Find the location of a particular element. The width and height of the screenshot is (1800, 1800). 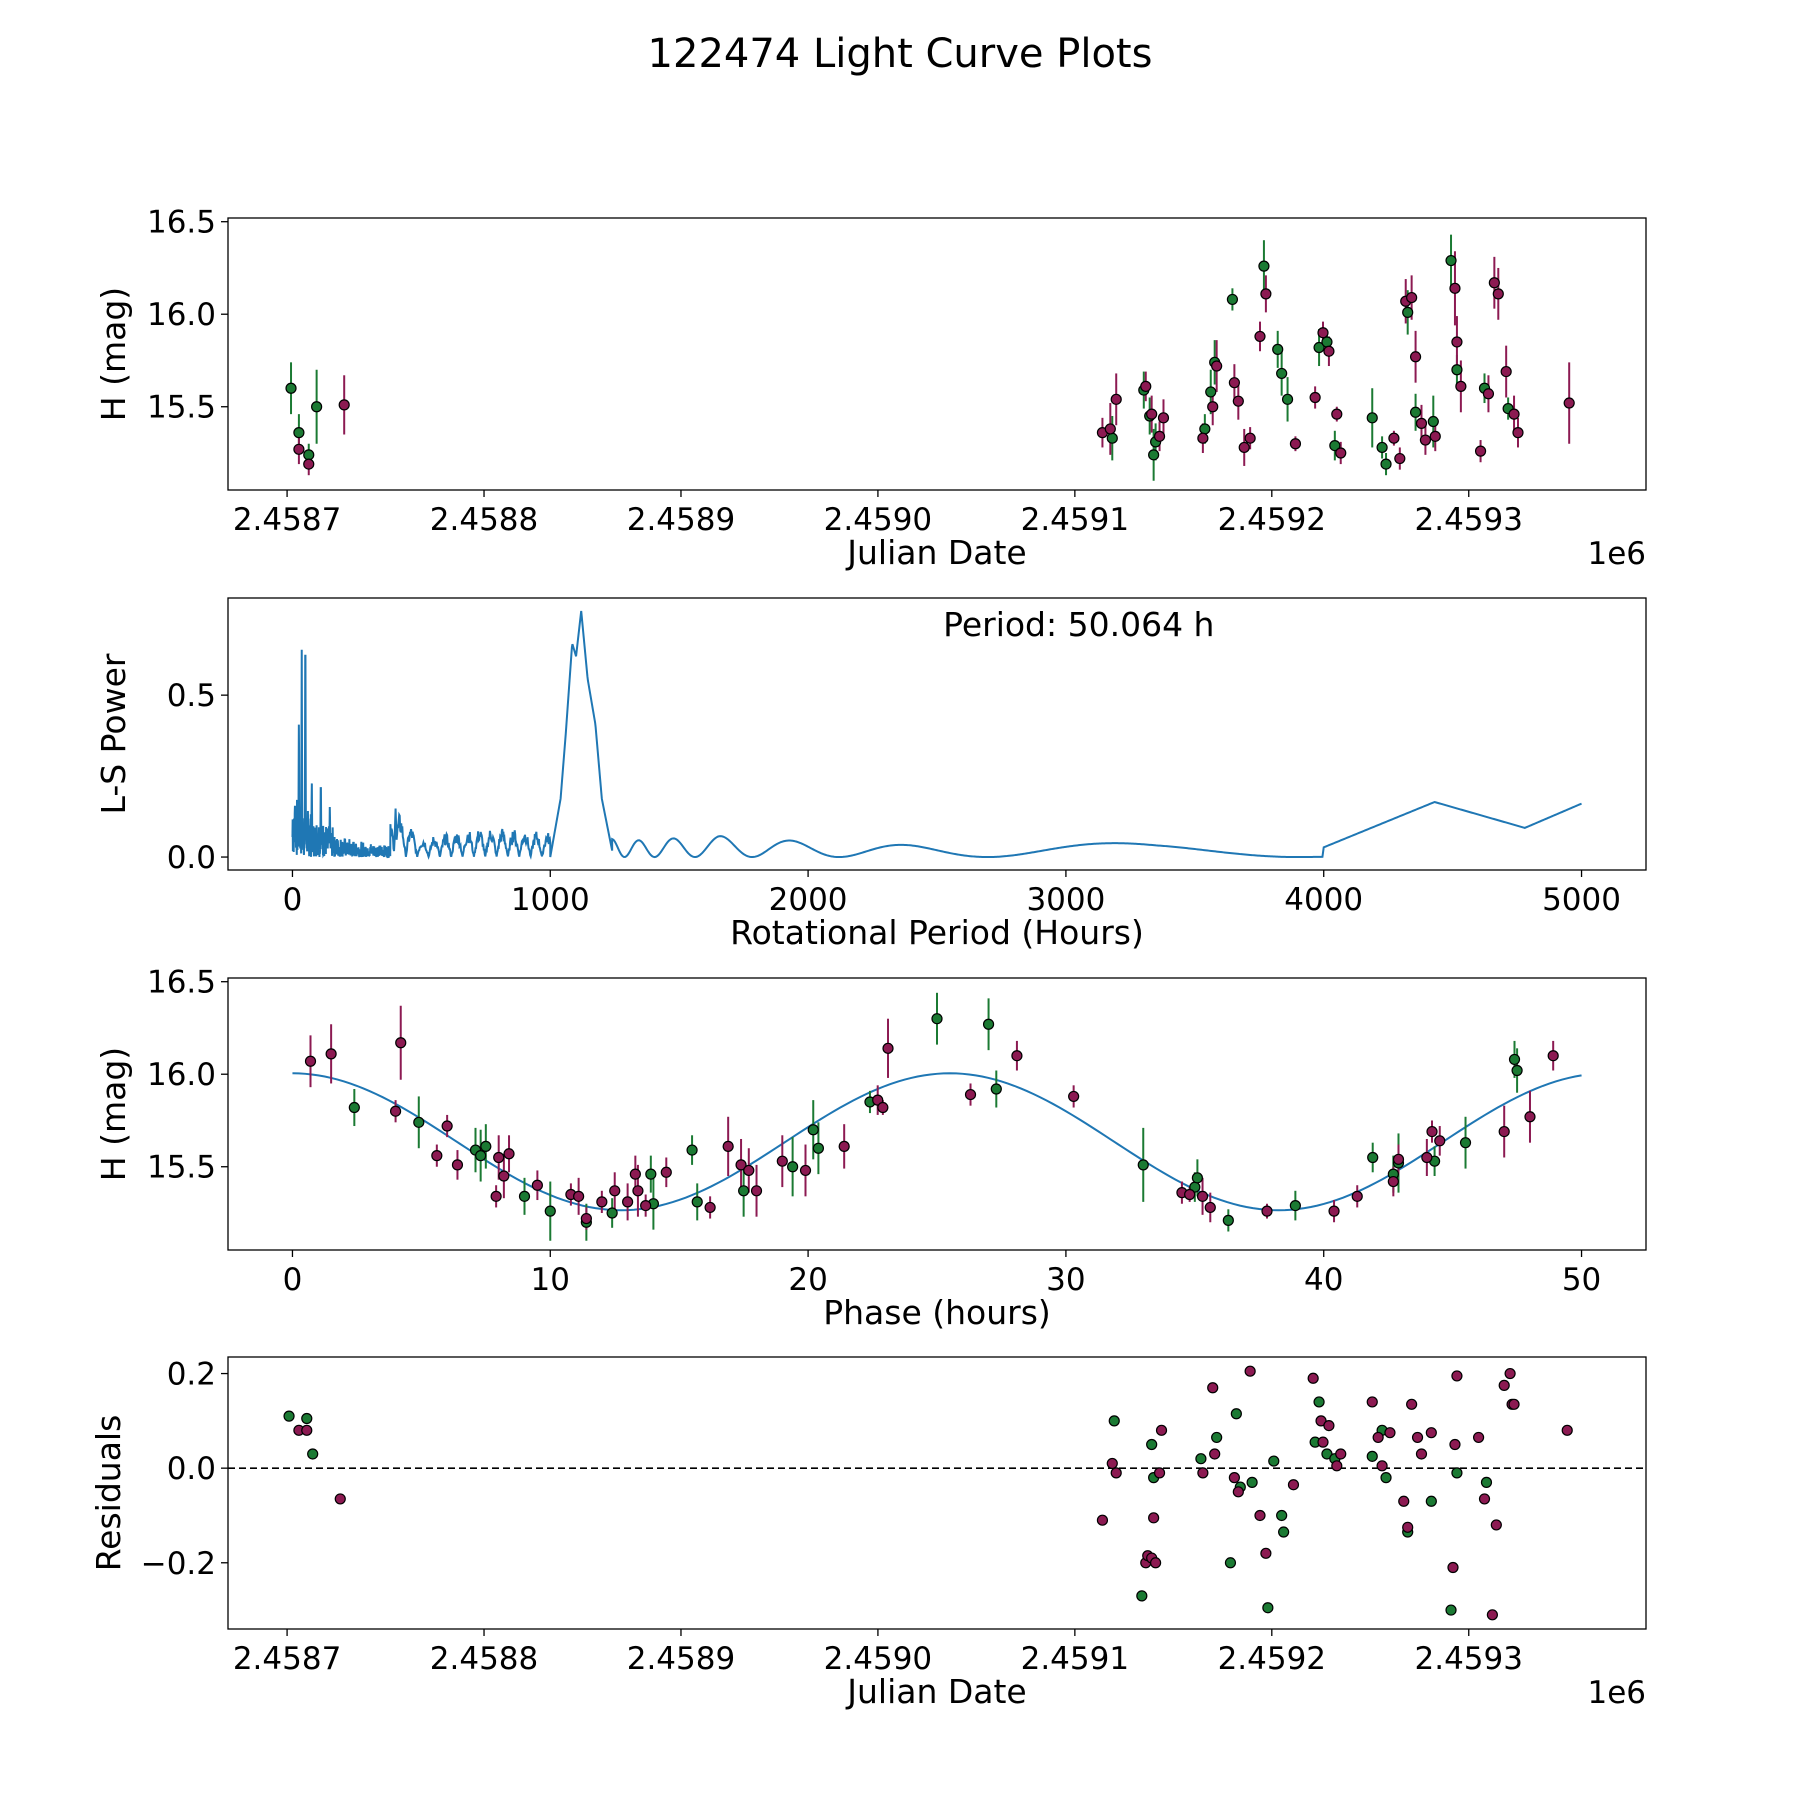

y-tick-label: 0.5 is located at coordinates (191, 696).